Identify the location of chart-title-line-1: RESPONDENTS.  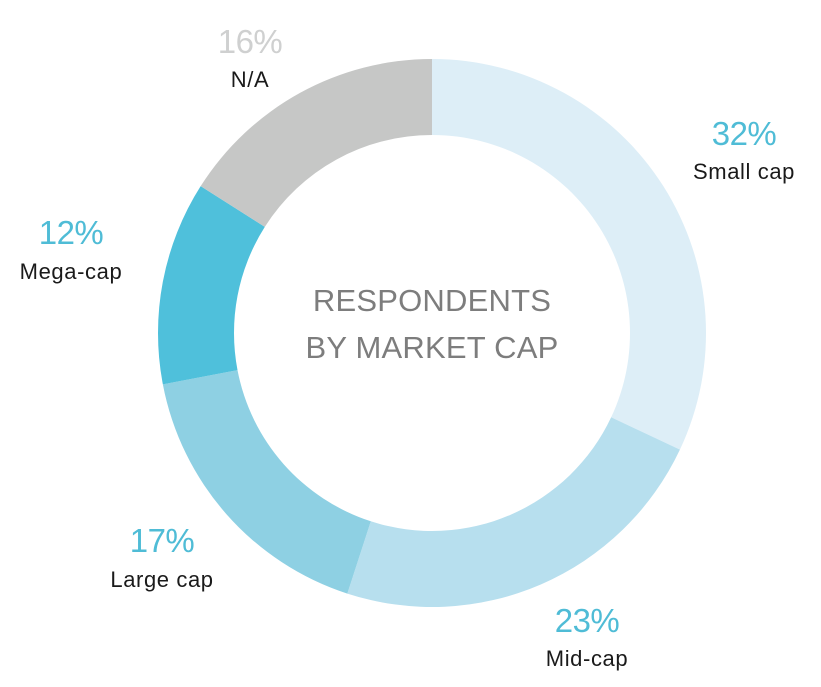
(432, 300).